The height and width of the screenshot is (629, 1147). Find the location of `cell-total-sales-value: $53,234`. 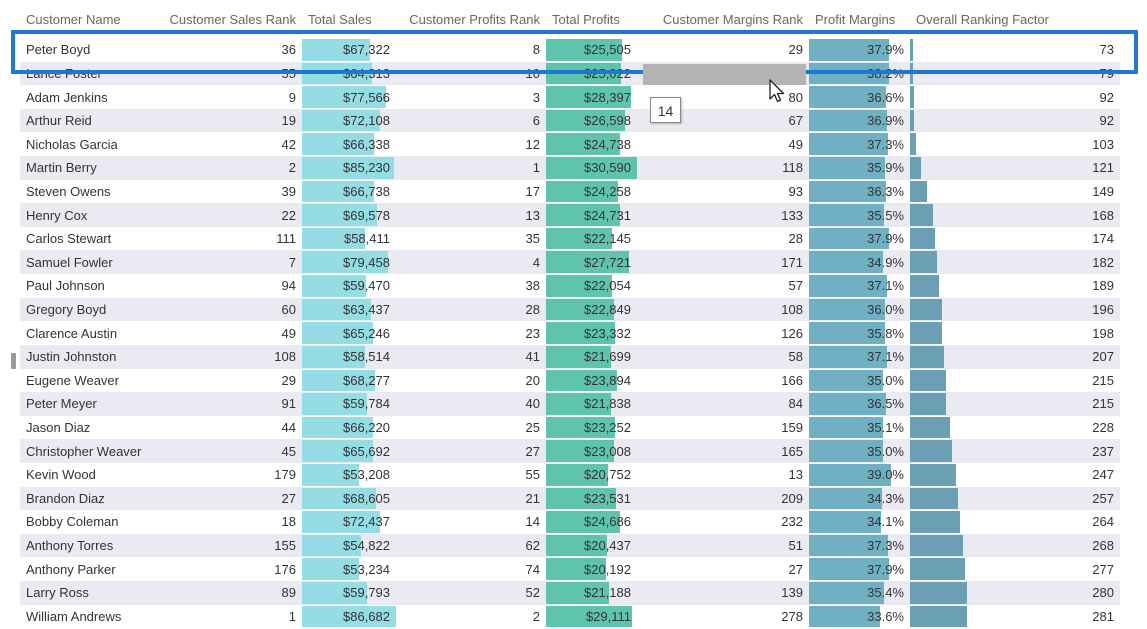

cell-total-sales-value: $53,234 is located at coordinates (366, 569).